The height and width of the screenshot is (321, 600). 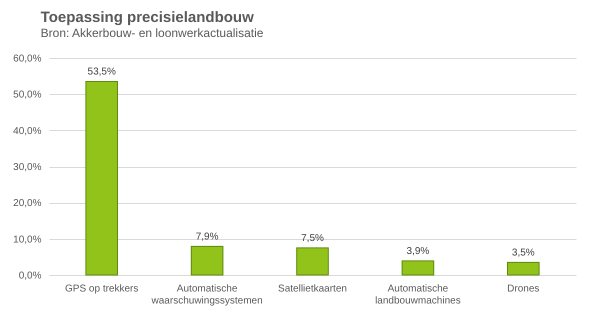 What do you see at coordinates (523, 289) in the screenshot?
I see `x-tick-label: Drones` at bounding box center [523, 289].